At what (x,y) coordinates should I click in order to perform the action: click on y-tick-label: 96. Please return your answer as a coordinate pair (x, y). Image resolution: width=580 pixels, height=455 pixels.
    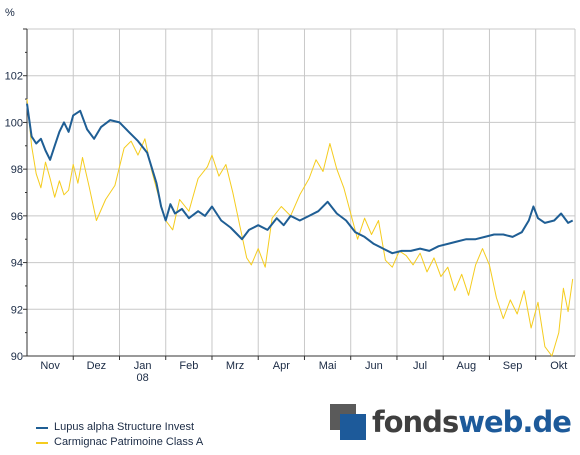
    Looking at the image, I should click on (17, 217).